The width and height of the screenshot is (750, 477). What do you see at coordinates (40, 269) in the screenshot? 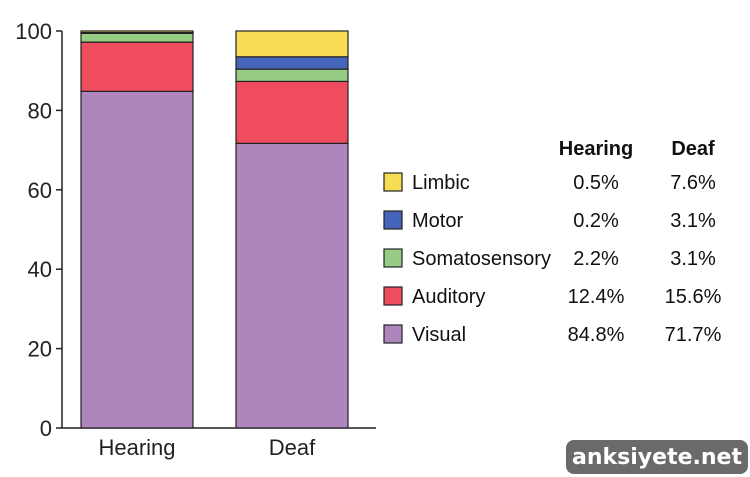
I see `y-tick-label: 40` at bounding box center [40, 269].